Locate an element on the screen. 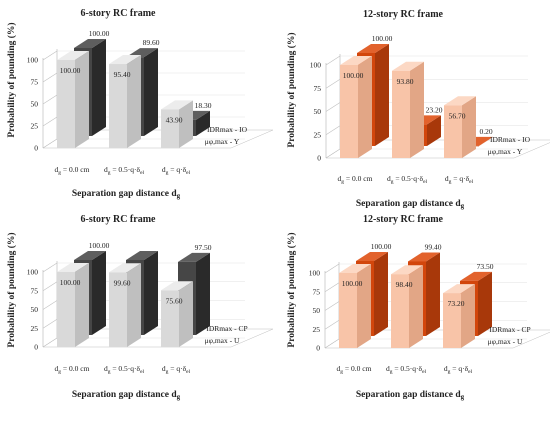 Image resolution: width=550 pixels, height=432 pixels. bar-1-s1-2-top is located at coordinates (125, 60).